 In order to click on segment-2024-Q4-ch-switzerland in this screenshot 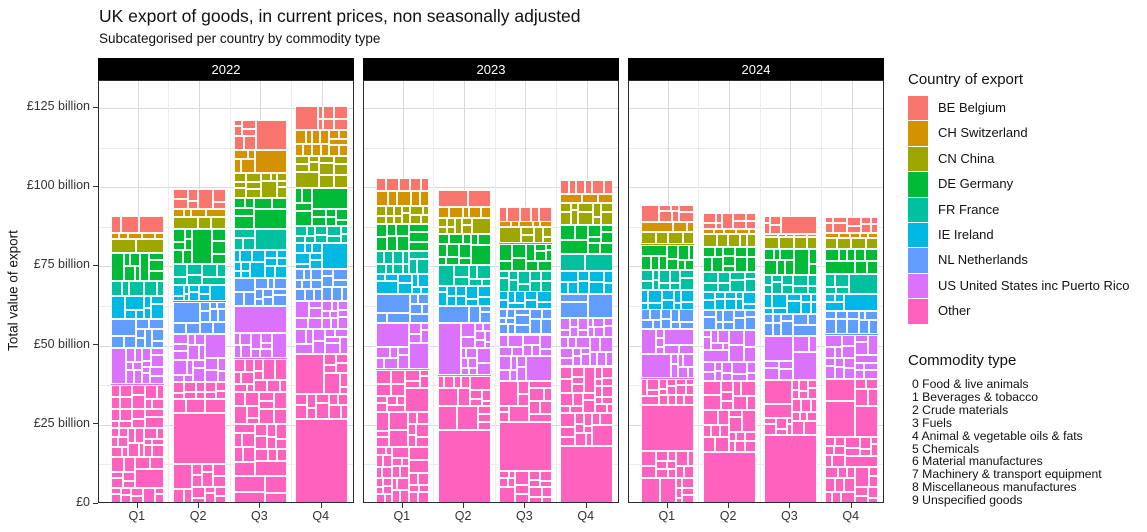, I will do `click(852, 236)`.